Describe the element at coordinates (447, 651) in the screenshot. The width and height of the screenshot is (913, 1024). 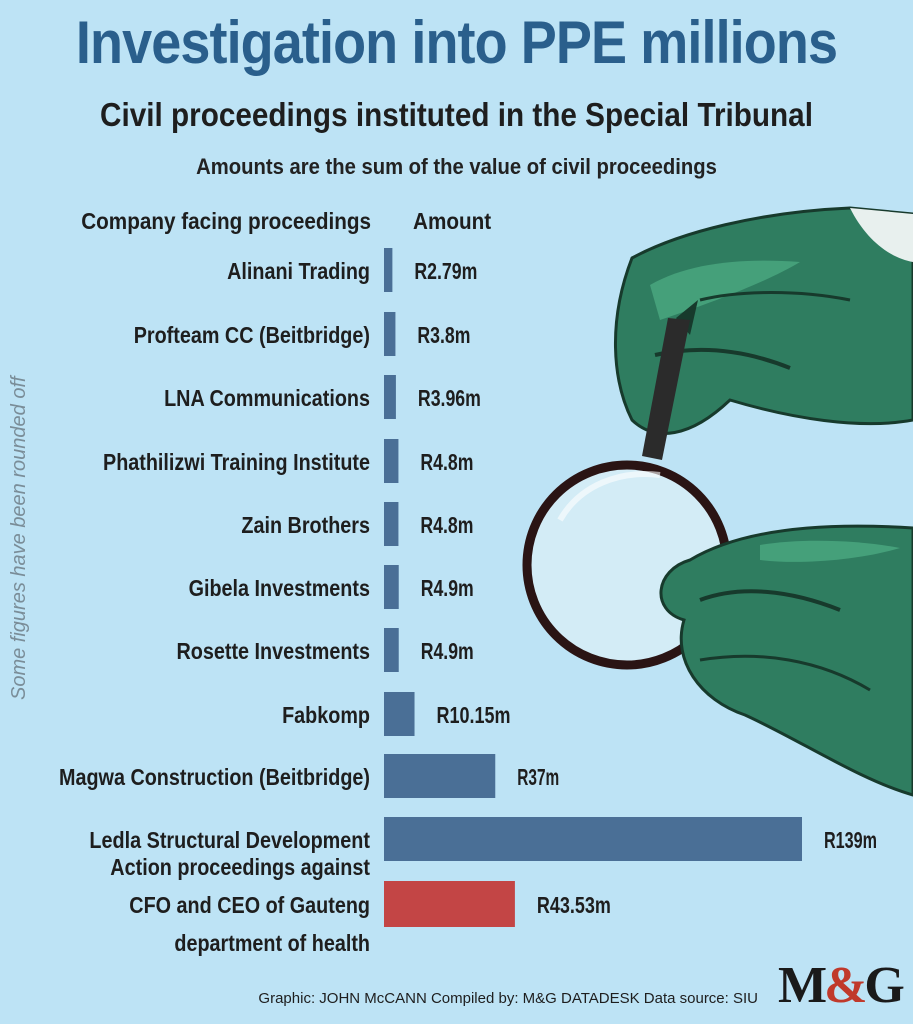
I see `value-label-6: R4.9m` at that location.